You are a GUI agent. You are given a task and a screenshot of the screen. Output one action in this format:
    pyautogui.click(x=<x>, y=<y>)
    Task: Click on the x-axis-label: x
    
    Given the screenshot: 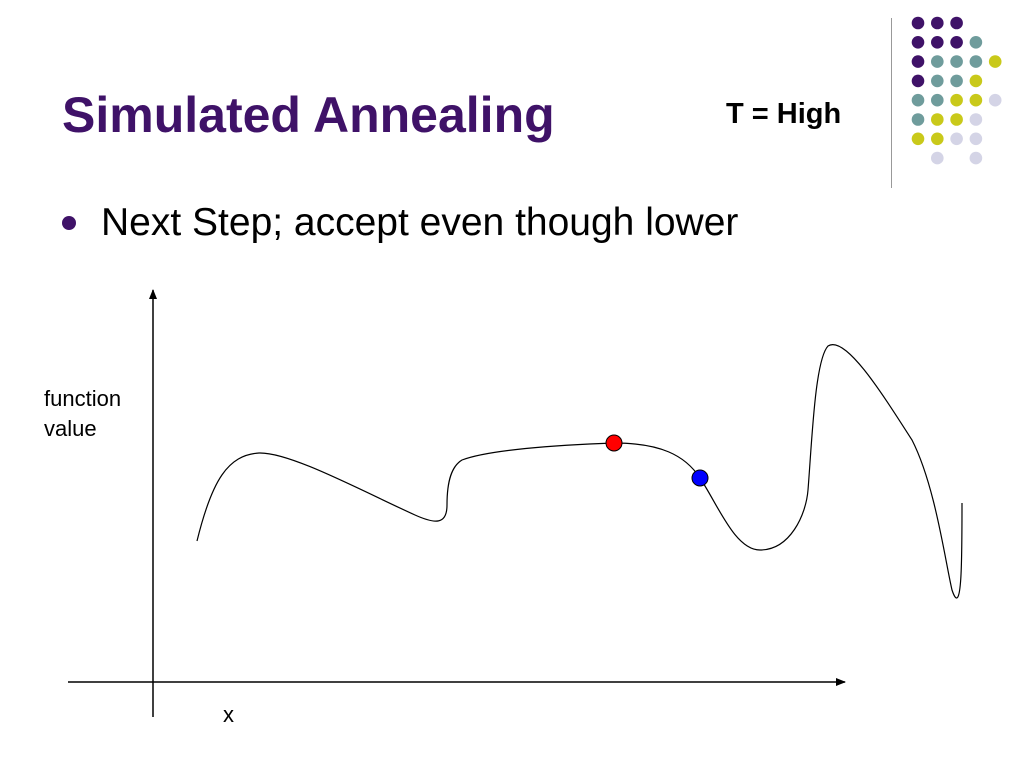 What is the action you would take?
    pyautogui.click(x=228, y=714)
    